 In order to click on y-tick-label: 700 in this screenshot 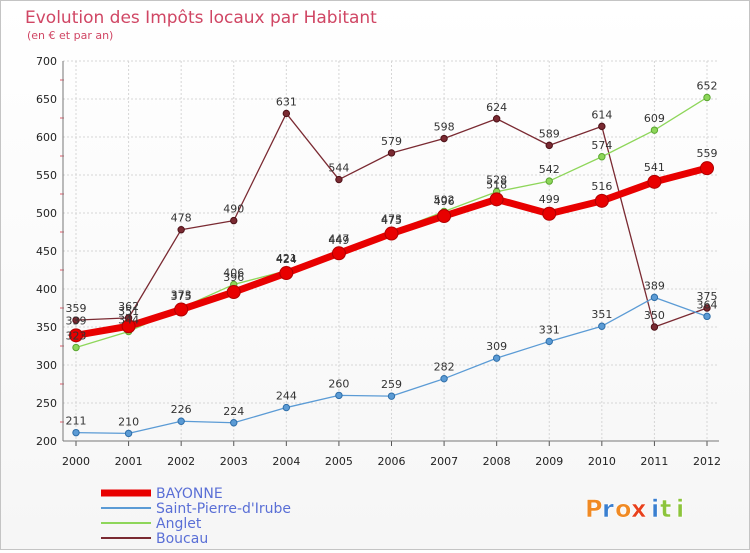, I will do `click(46, 61)`.